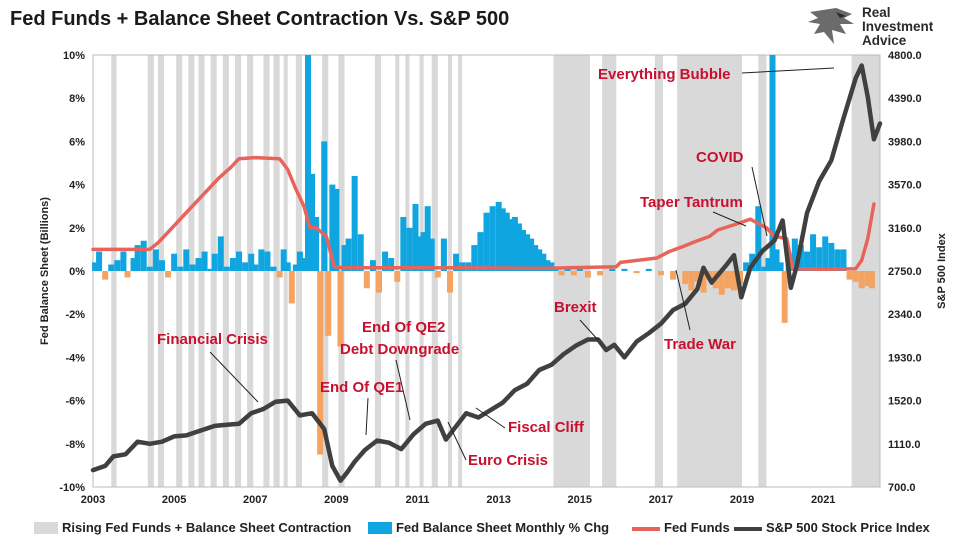 The image size is (965, 555). What do you see at coordinates (77, 99) in the screenshot?
I see `y-left-tick-label: 8%` at bounding box center [77, 99].